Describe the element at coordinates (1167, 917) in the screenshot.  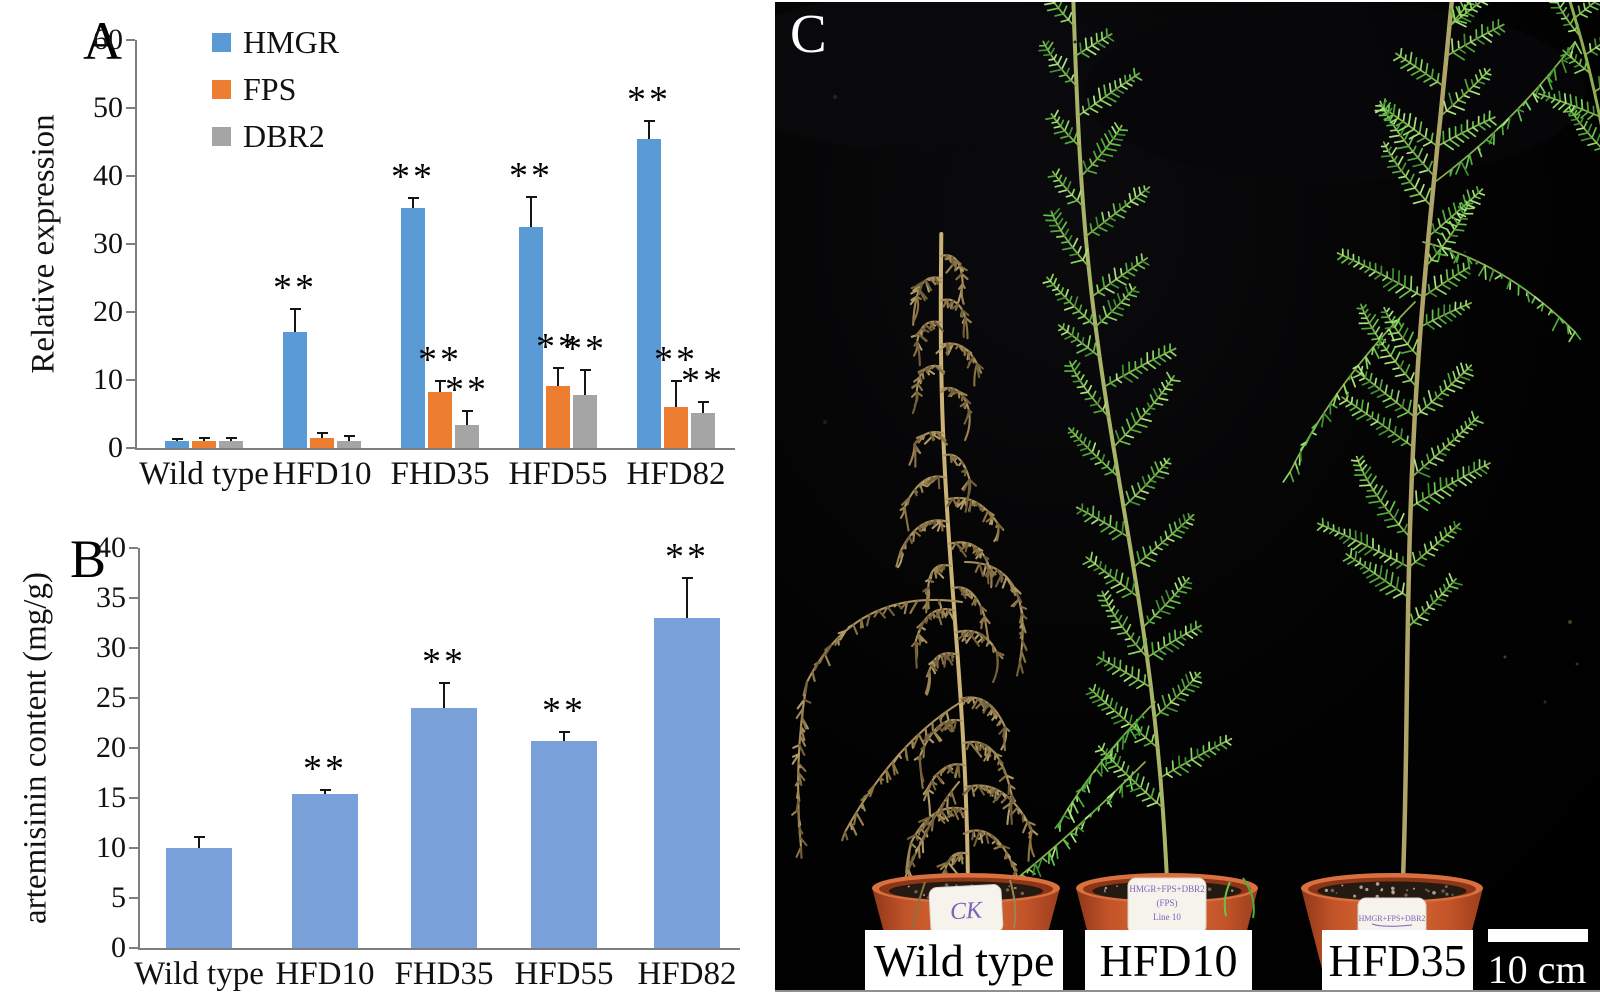
I see `pot-tag-text: Line 10` at that location.